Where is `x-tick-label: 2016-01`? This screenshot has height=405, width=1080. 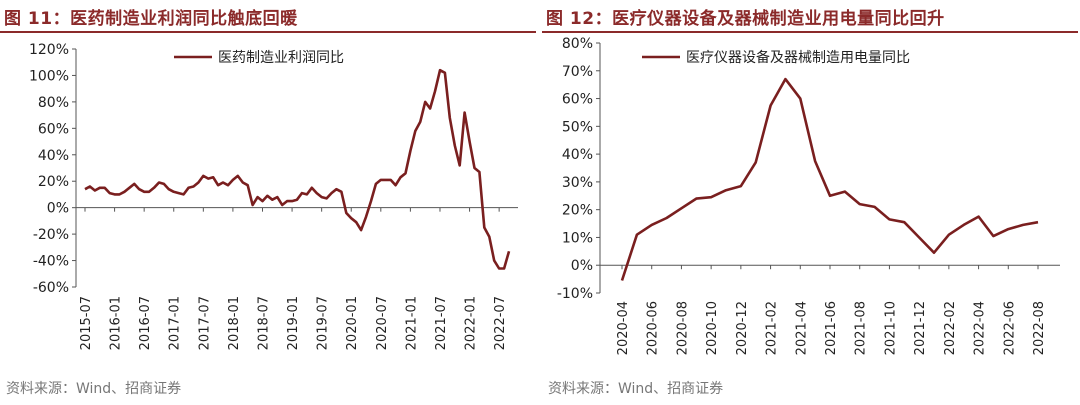
x-tick-label: 2016-01 is located at coordinates (116, 323).